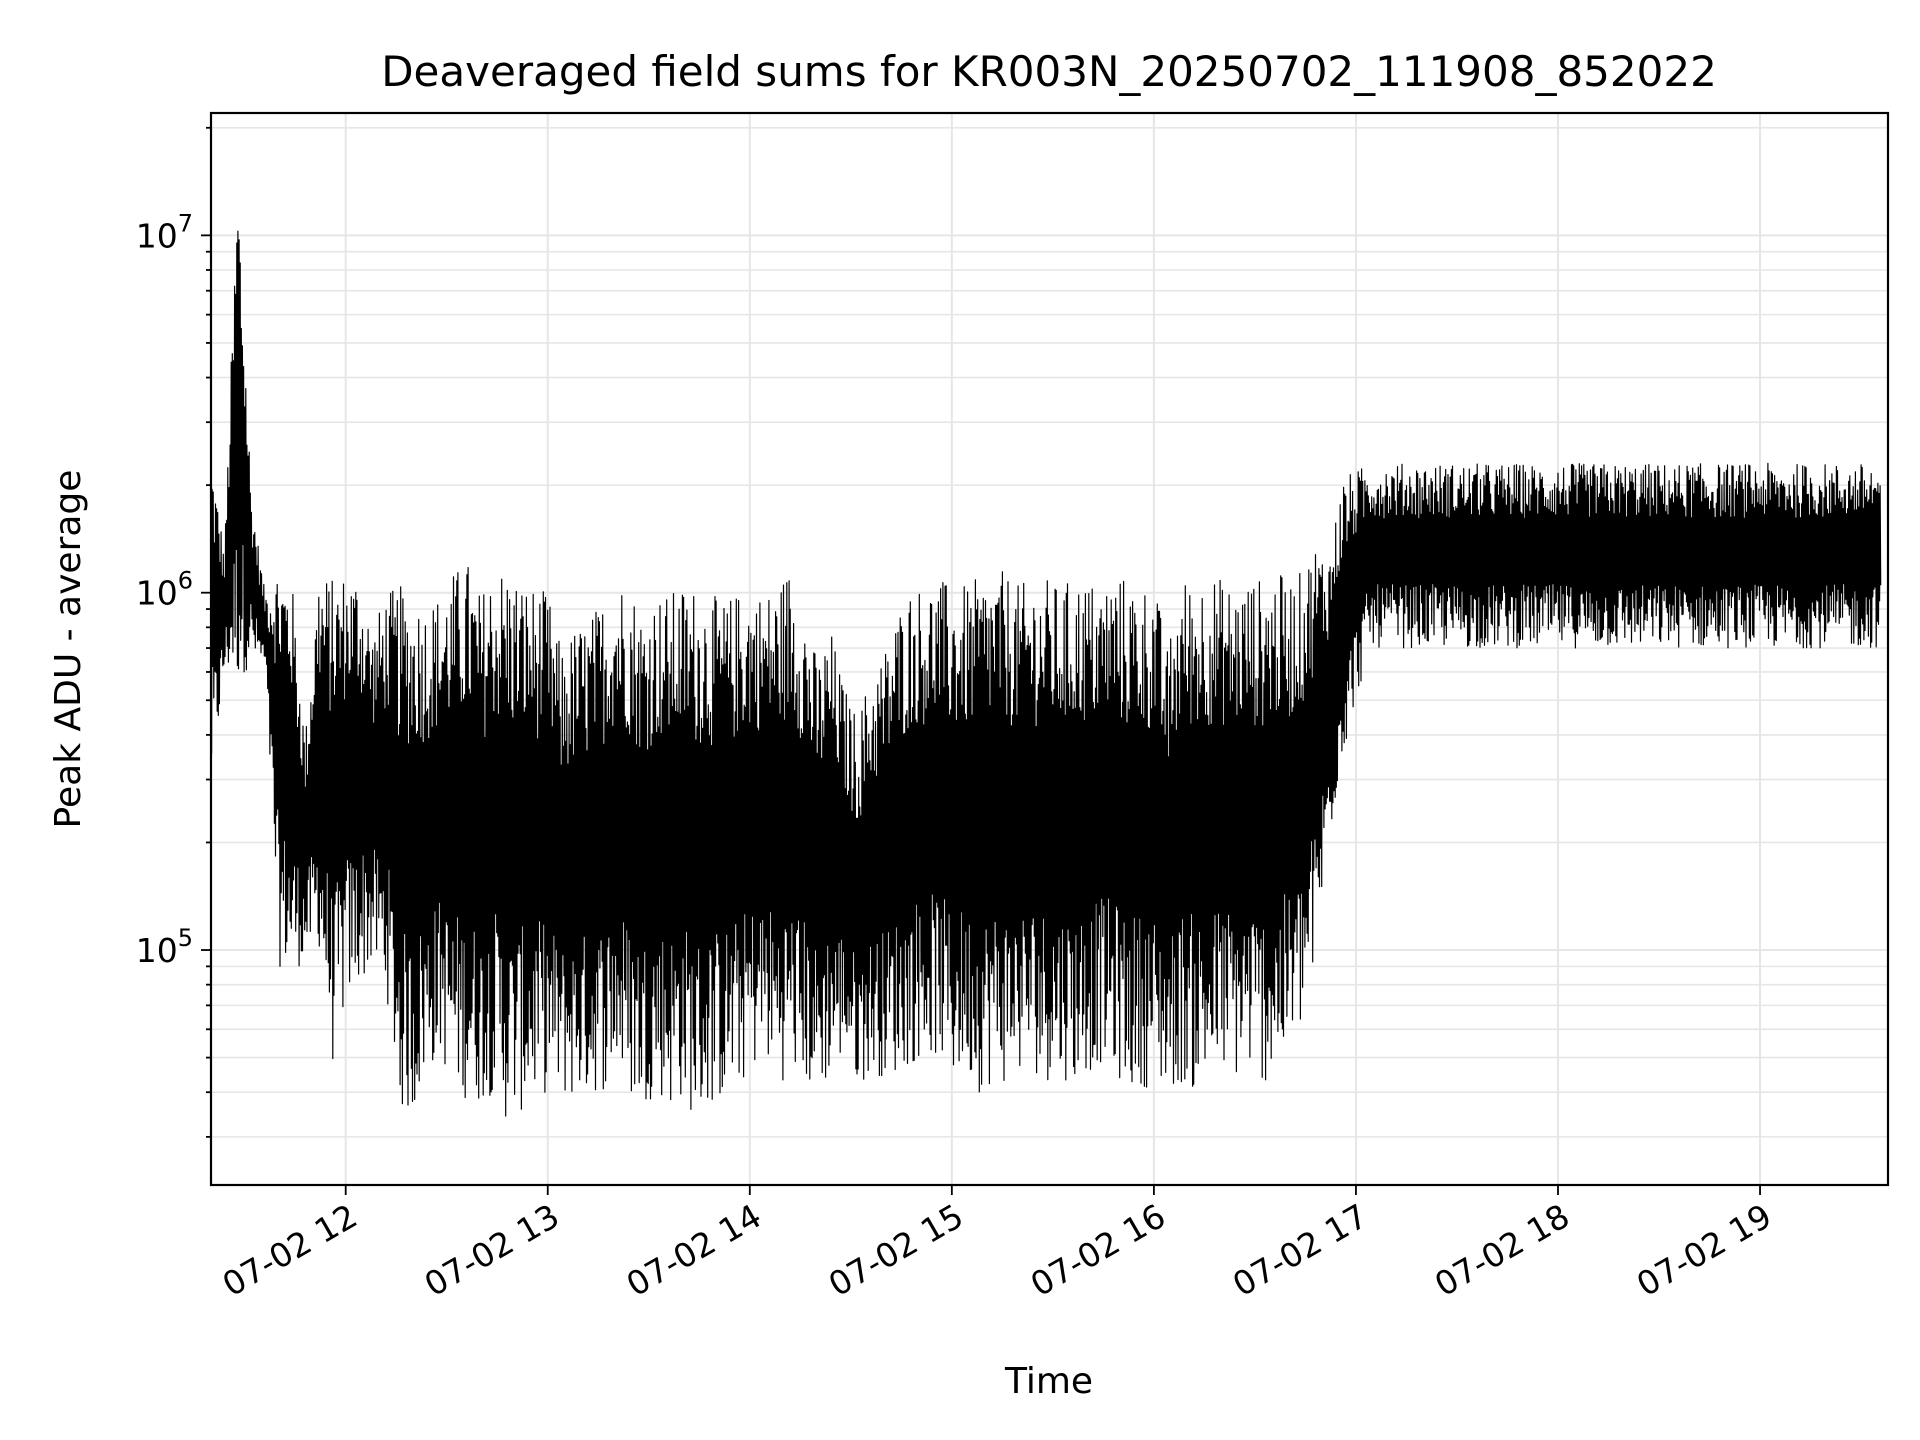  I want to click on y-tick-label: 10⁶, so click(164, 590).